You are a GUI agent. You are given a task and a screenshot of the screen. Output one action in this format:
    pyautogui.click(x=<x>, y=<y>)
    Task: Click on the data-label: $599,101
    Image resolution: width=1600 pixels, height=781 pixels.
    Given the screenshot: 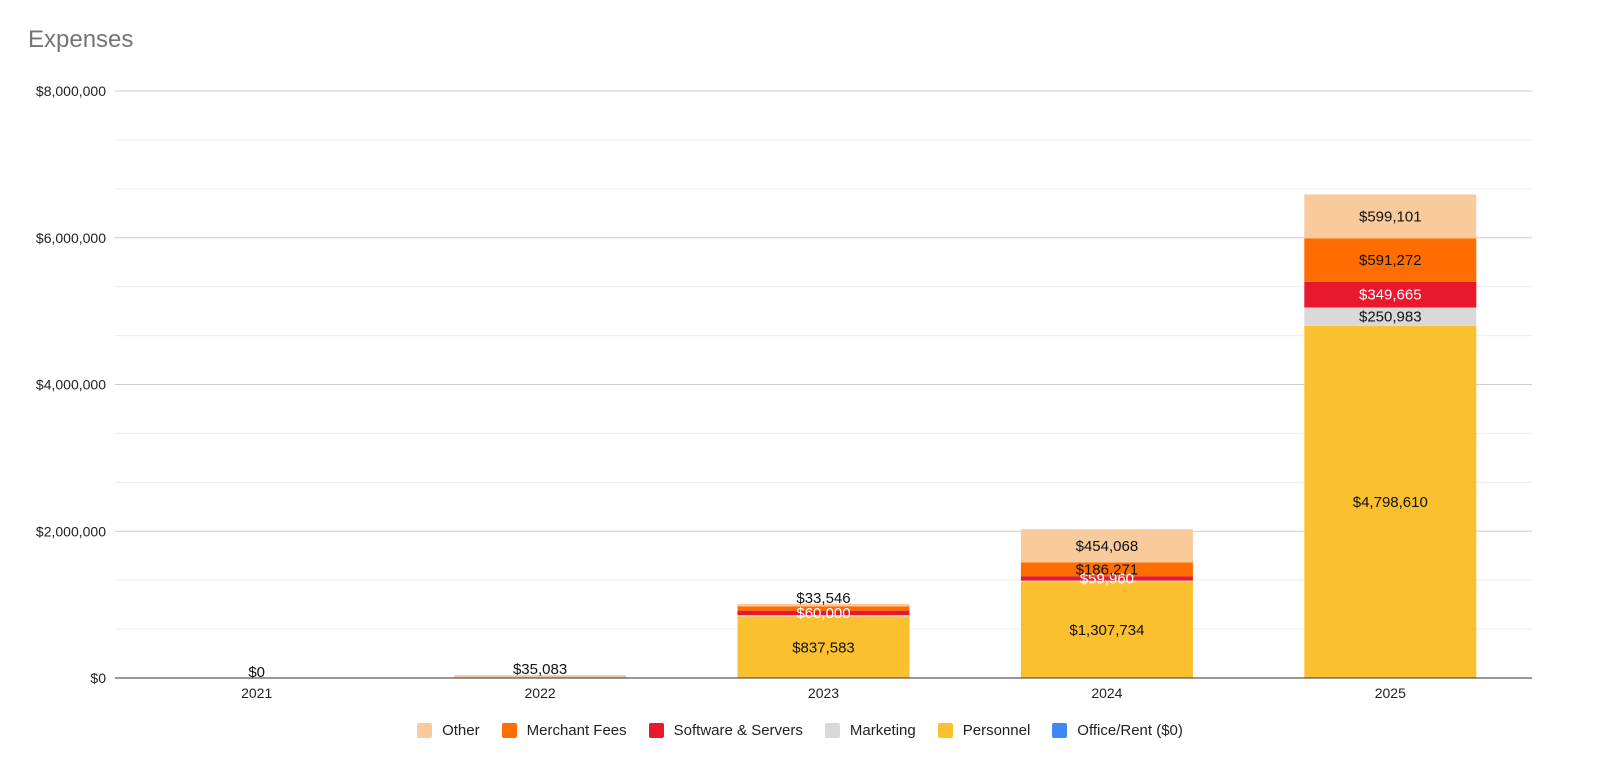 What is the action you would take?
    pyautogui.click(x=1390, y=216)
    